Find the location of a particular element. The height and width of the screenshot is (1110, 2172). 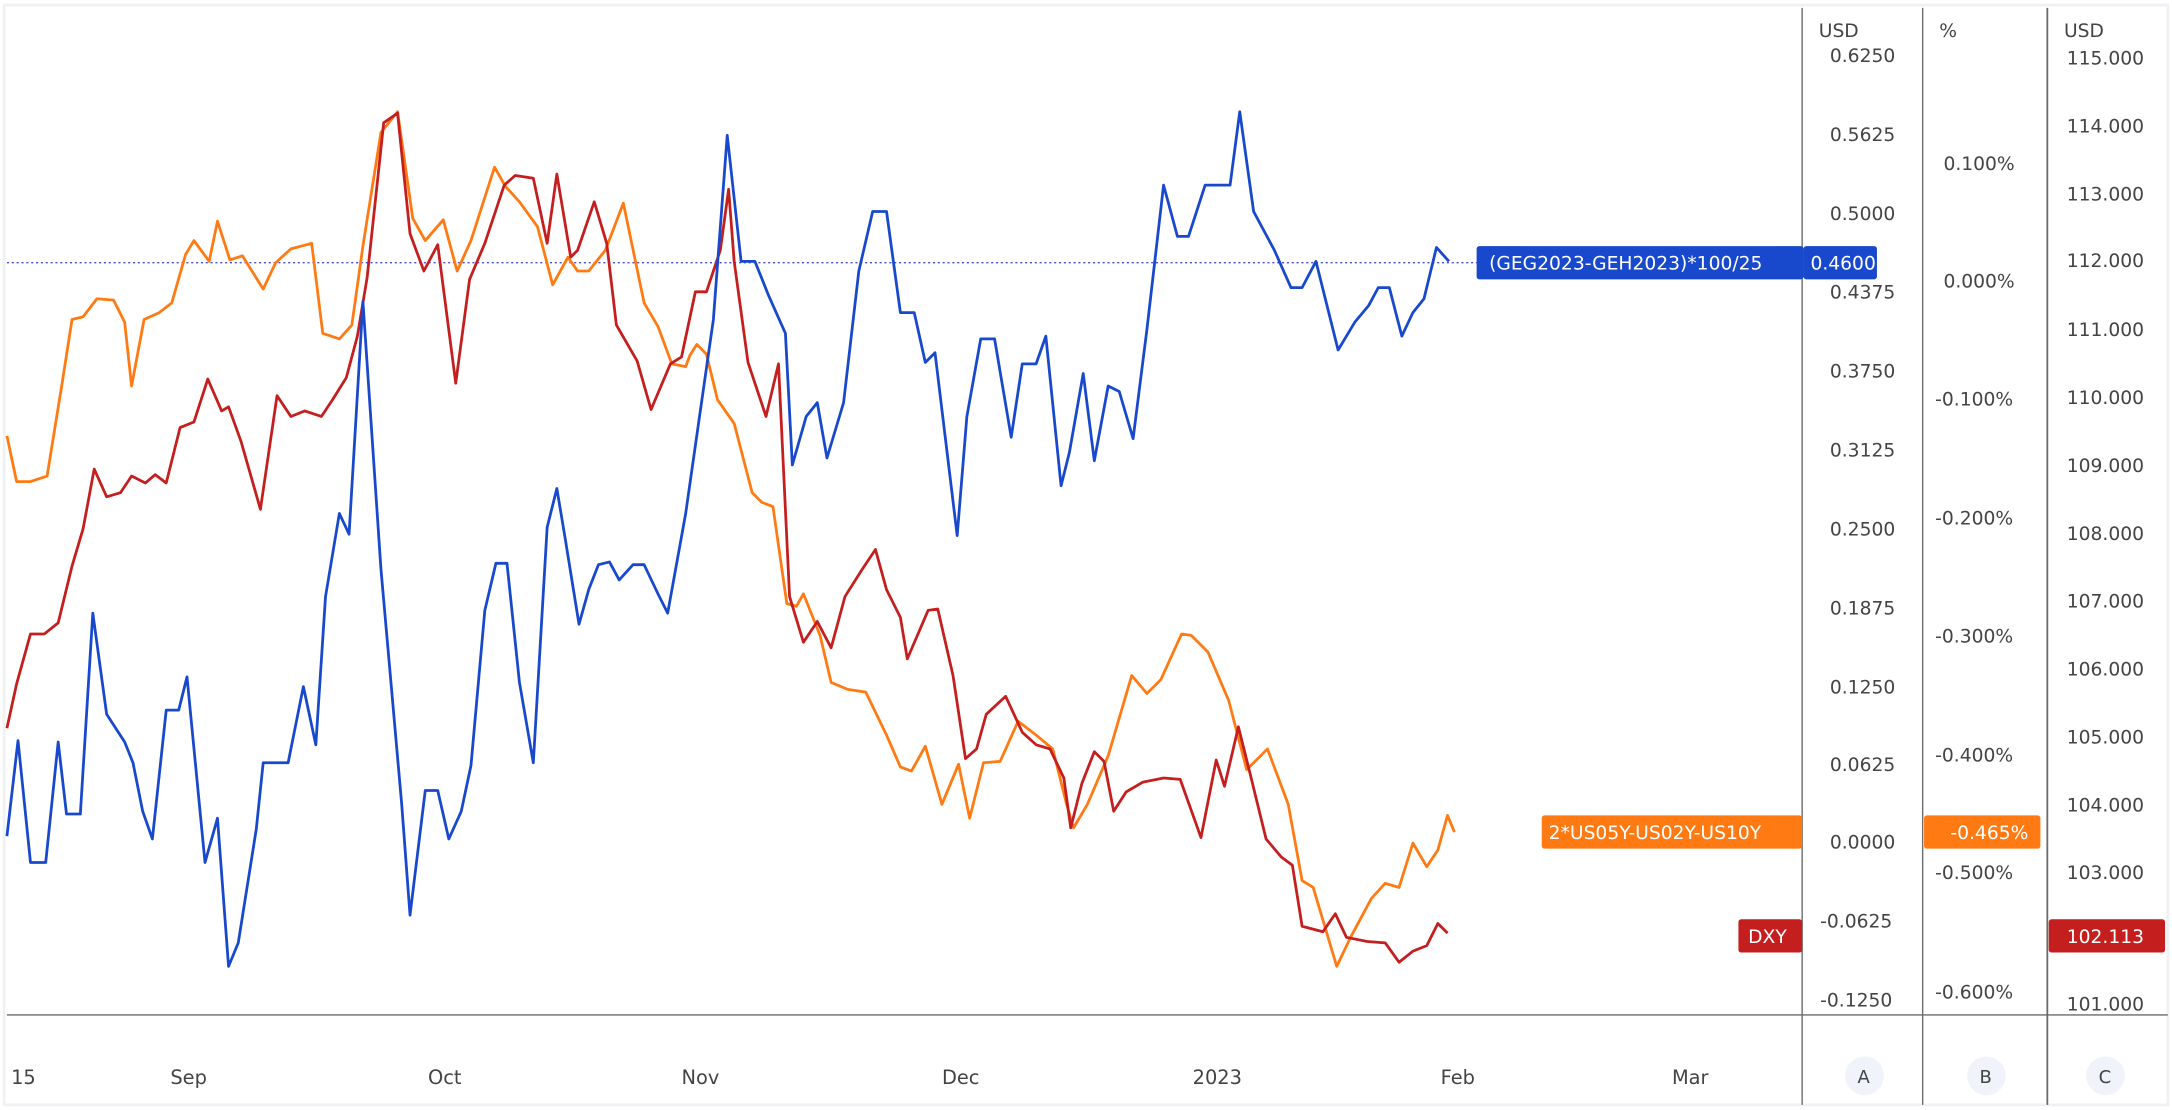

axis-b-tick: -0.600% is located at coordinates (1974, 992).